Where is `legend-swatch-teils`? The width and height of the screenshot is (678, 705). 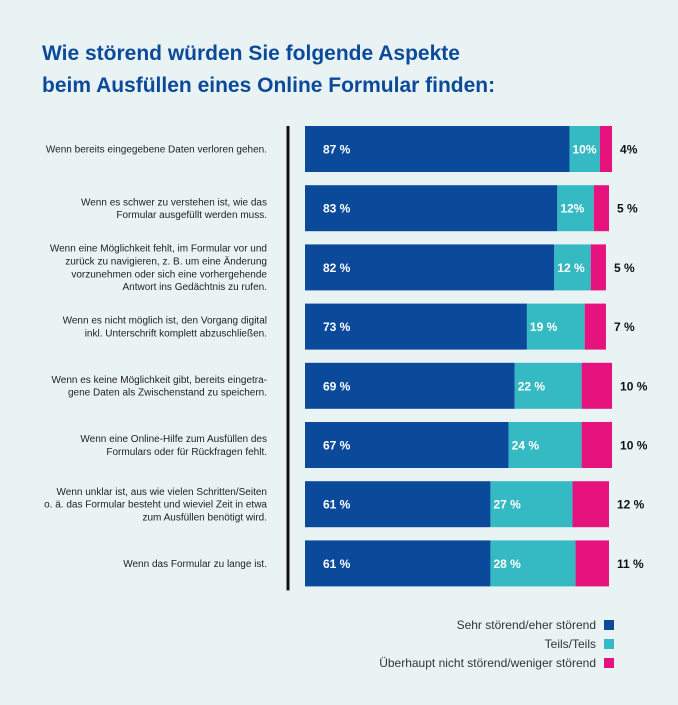 legend-swatch-teils is located at coordinates (609, 644).